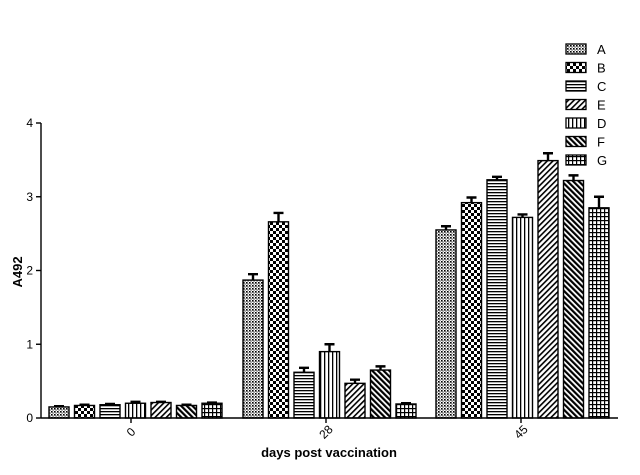  What do you see at coordinates (29, 418) in the screenshot?
I see `y-tick-label: 0` at bounding box center [29, 418].